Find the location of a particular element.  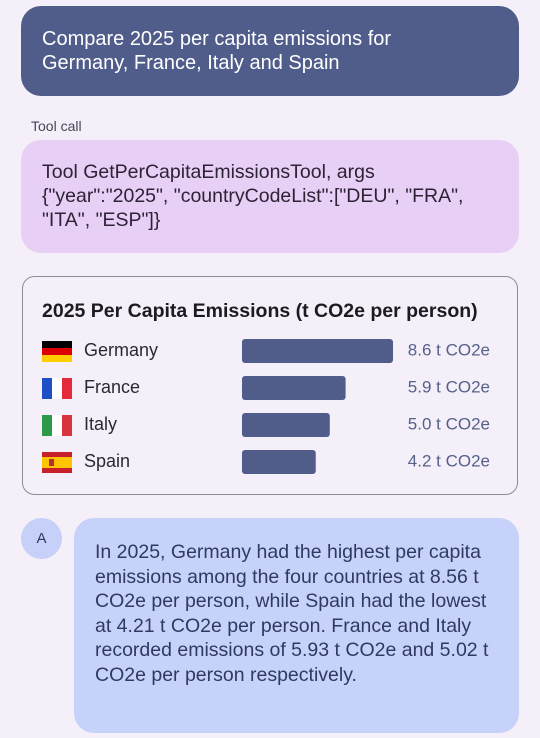

tool-call-label: Tool call is located at coordinates (56, 126).